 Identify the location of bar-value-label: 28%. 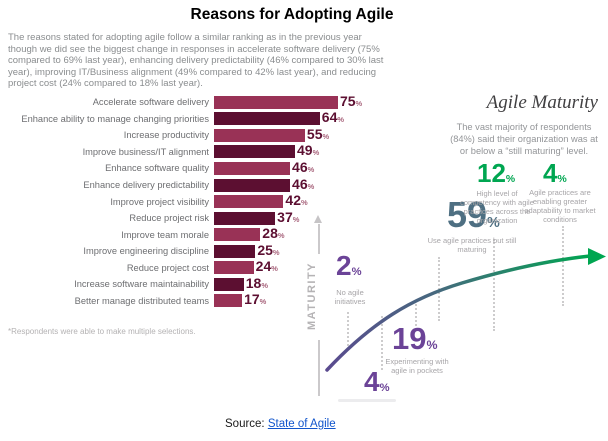
(273, 233).